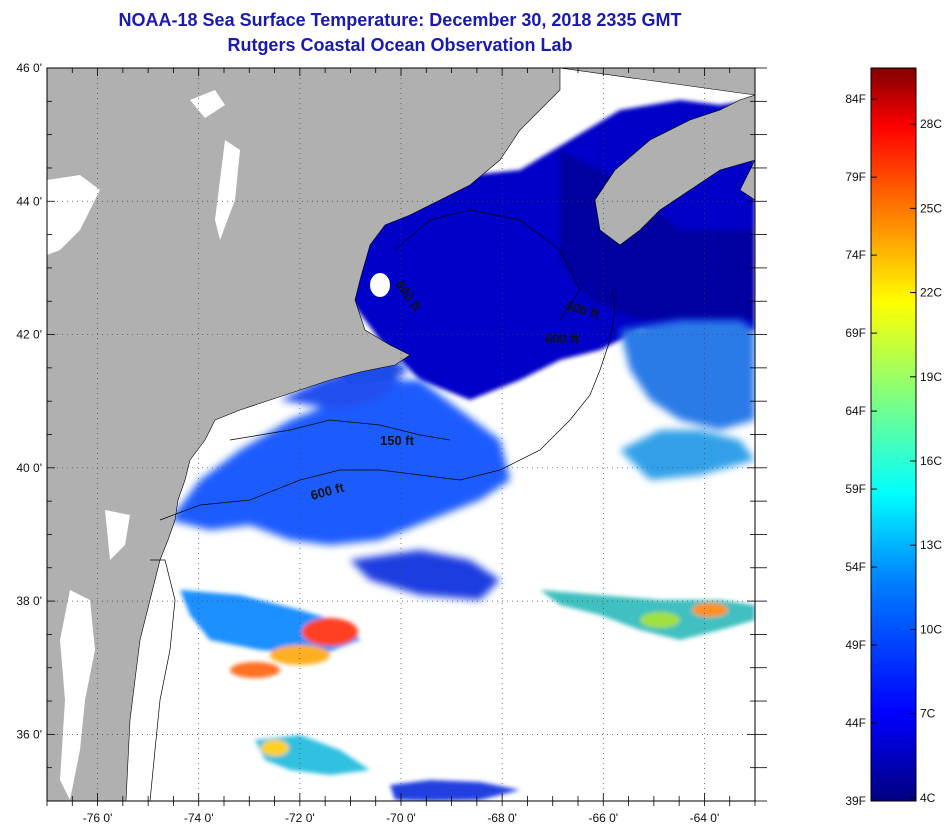  What do you see at coordinates (400, 45) in the screenshot?
I see `map-subtitle: Rutgers Coastal Ocean Observation Lab` at bounding box center [400, 45].